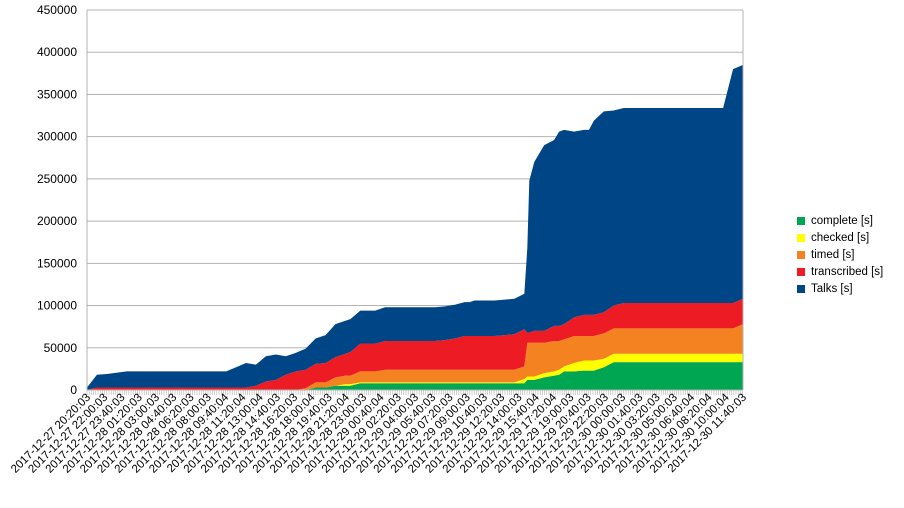  I want to click on y-tick-label: 250000, so click(57, 179).